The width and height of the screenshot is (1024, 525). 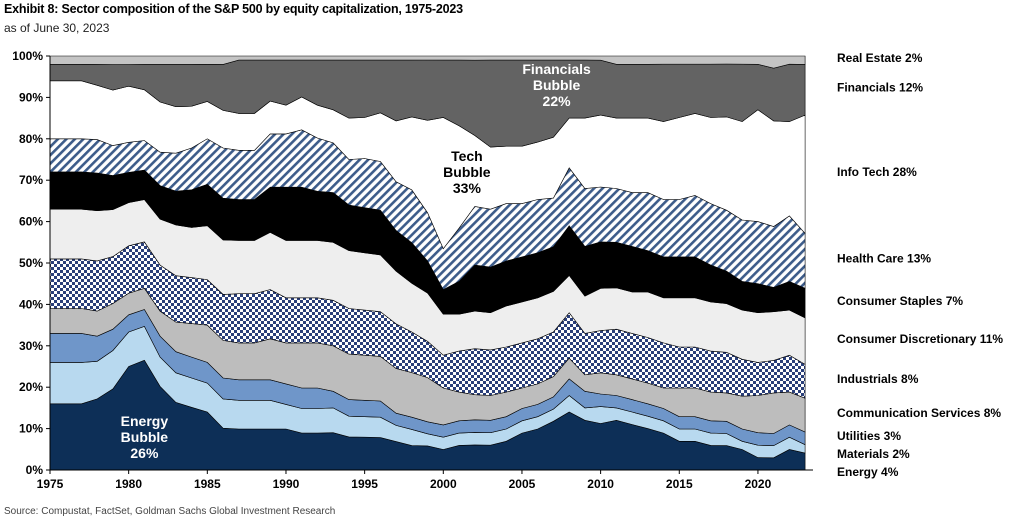 What do you see at coordinates (27, 56) in the screenshot?
I see `y-tick-label: 100%` at bounding box center [27, 56].